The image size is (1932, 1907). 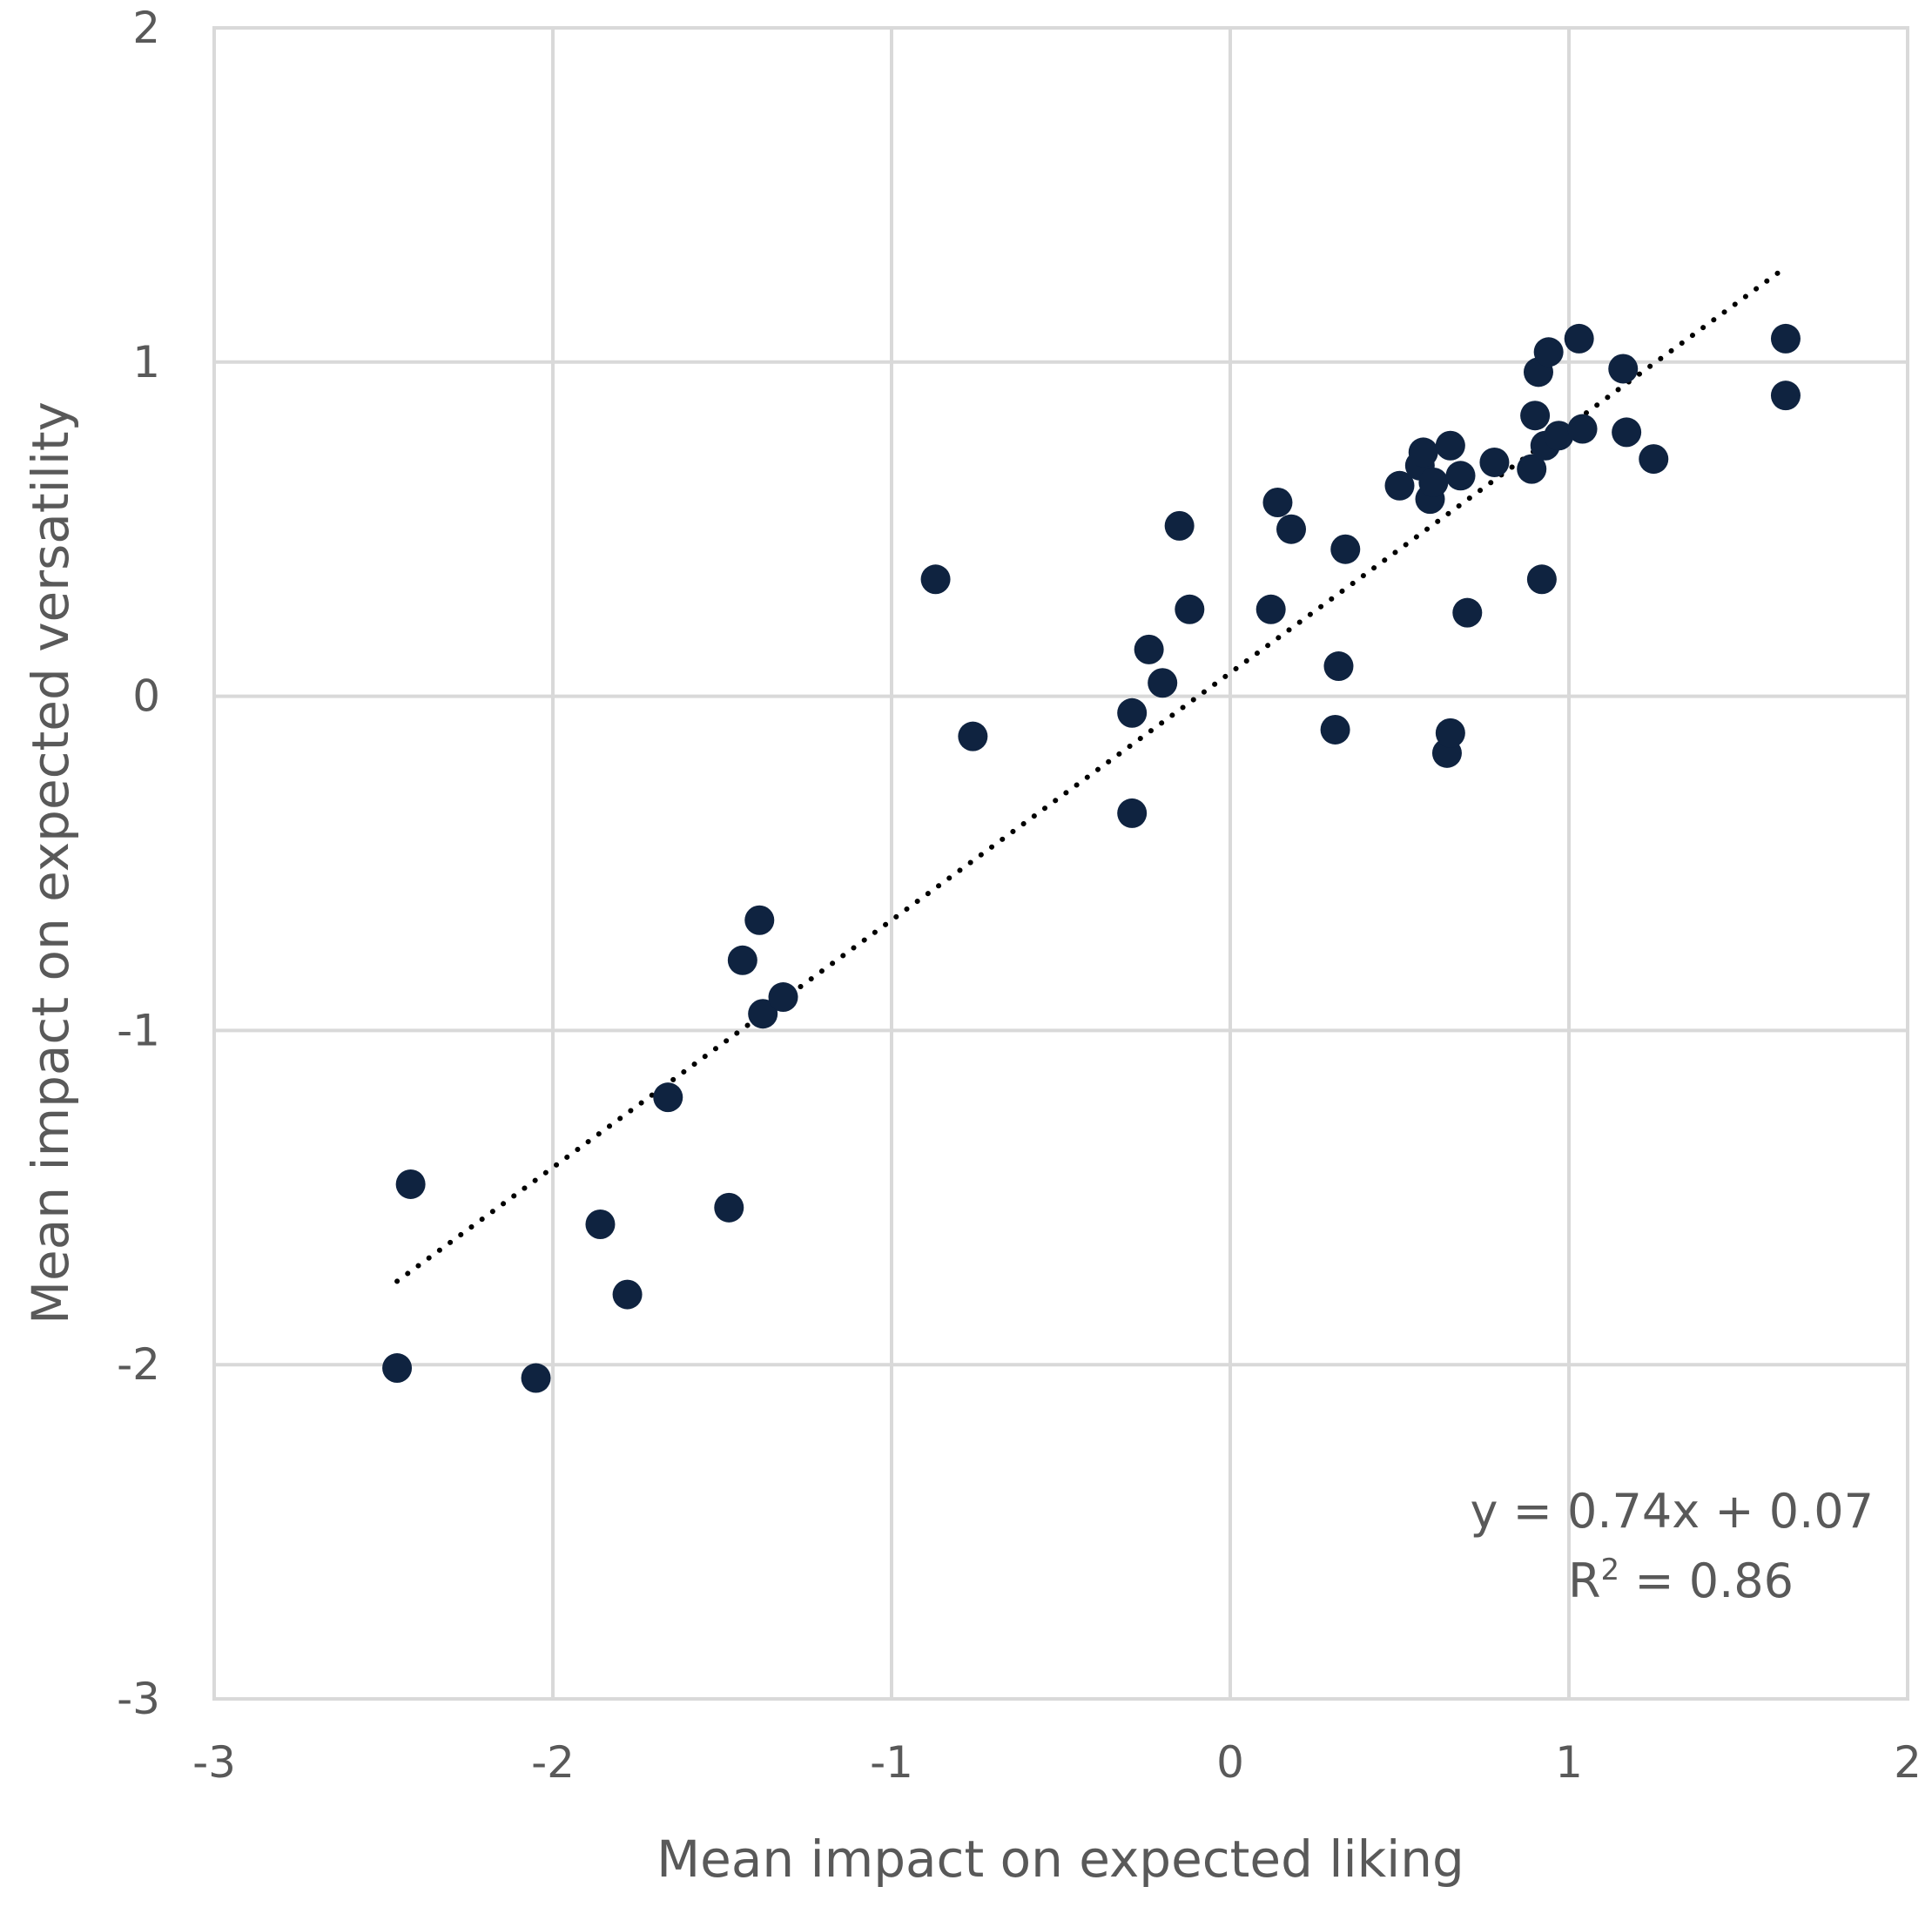 What do you see at coordinates (146, 362) in the screenshot?
I see `y-tick-label: 1` at bounding box center [146, 362].